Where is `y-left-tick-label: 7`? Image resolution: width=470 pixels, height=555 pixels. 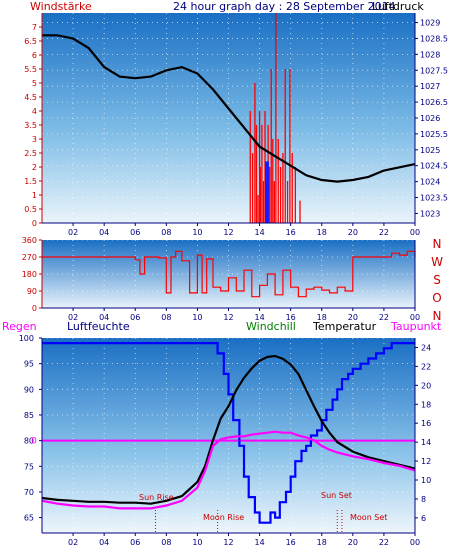
y-left-tick-label: 7 is located at coordinates (34, 27).